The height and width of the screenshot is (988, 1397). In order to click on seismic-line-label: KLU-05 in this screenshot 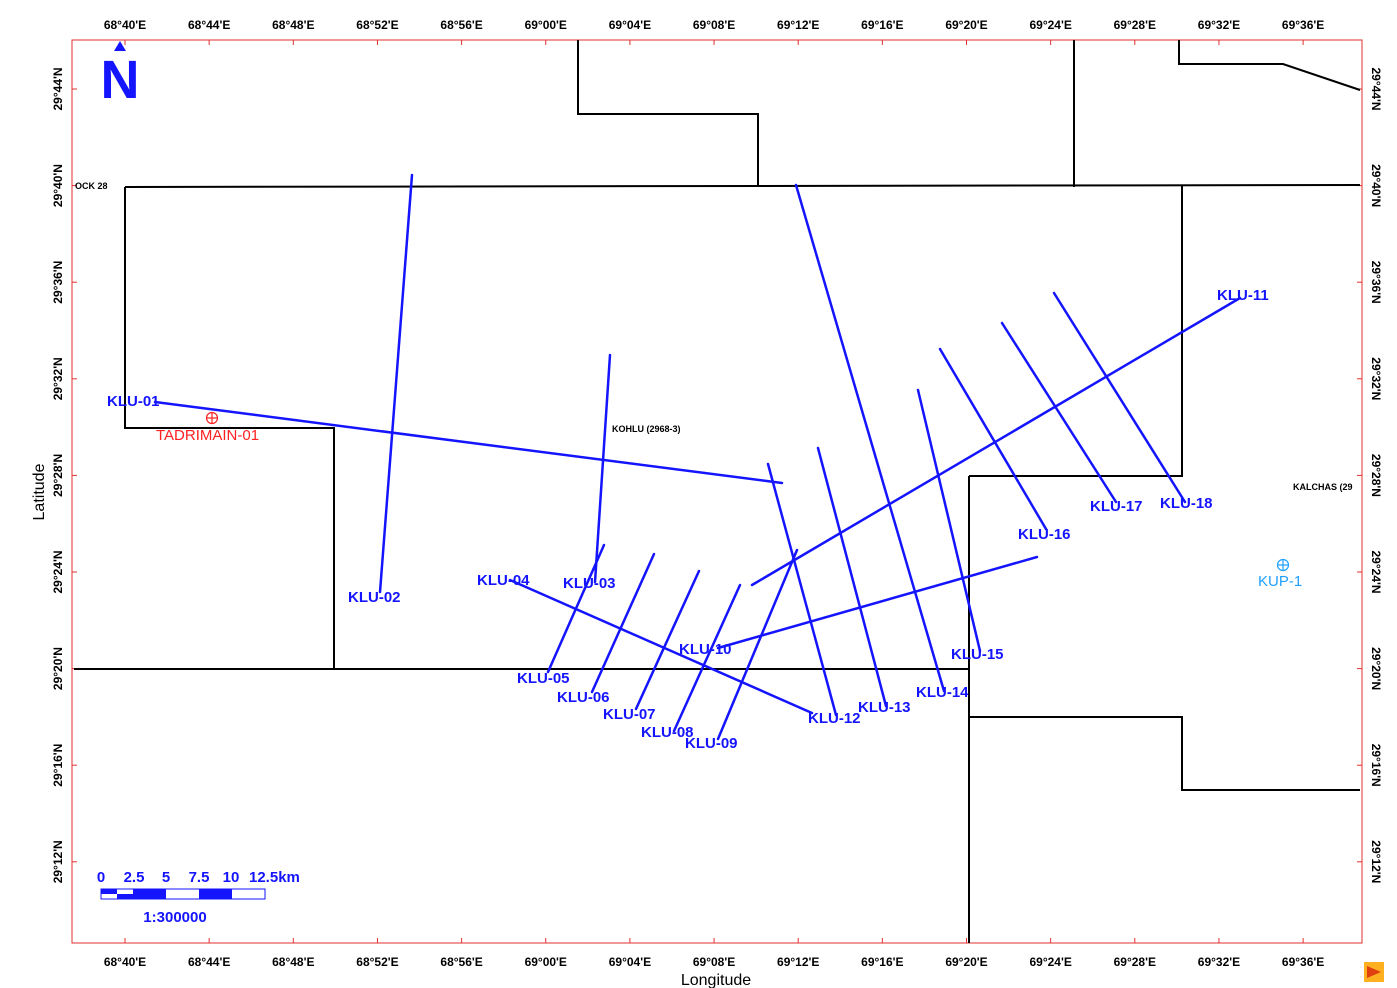, I will do `click(543, 678)`.